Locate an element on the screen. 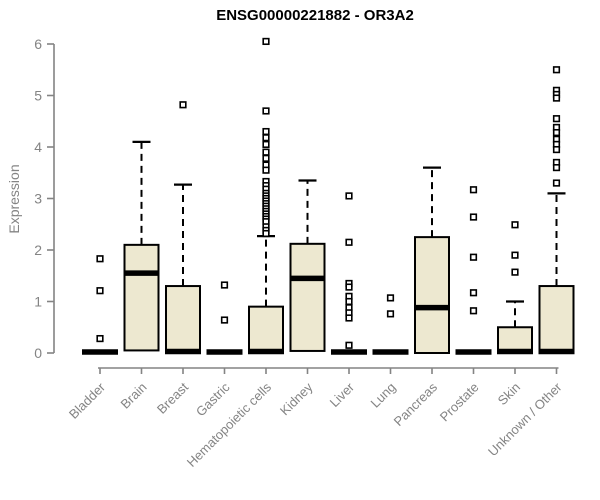 The height and width of the screenshot is (500, 600). y-tick-label: 4 is located at coordinates (38, 147).